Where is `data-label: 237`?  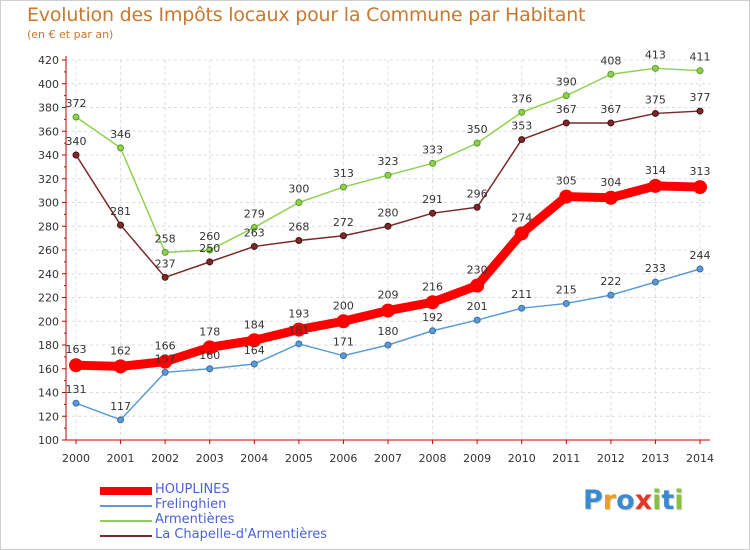
data-label: 237 is located at coordinates (165, 263).